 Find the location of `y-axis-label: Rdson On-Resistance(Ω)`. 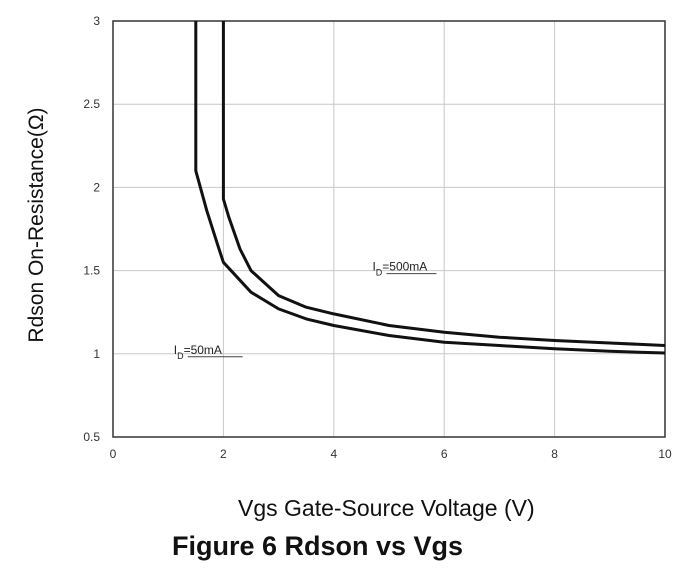

y-axis-label: Rdson On-Resistance(Ω) is located at coordinates (36, 224).